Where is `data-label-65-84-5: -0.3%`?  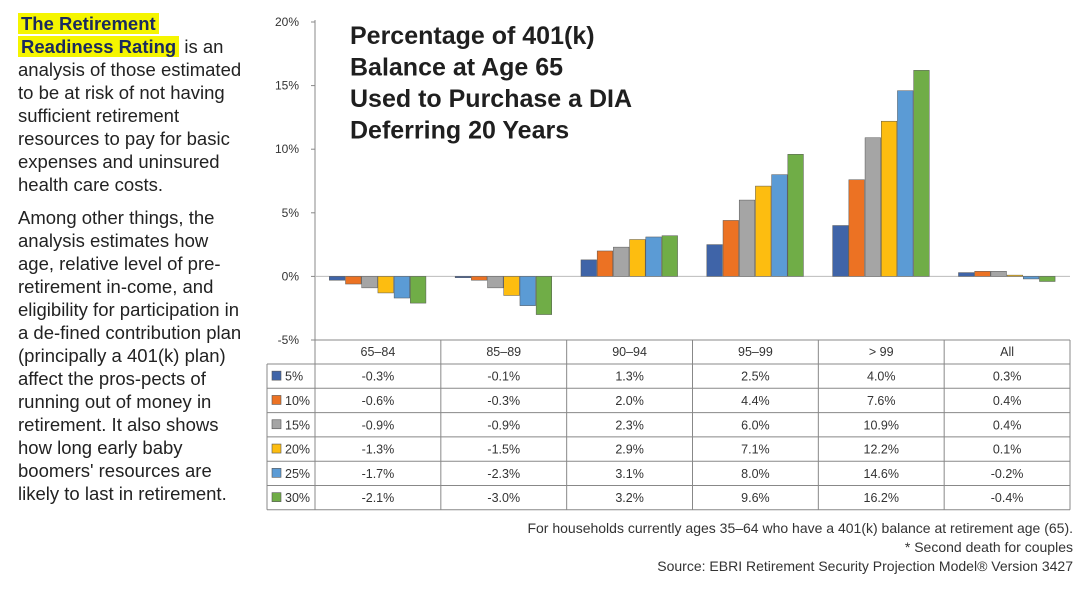
data-label-65-84-5: -0.3% is located at coordinates (378, 377).